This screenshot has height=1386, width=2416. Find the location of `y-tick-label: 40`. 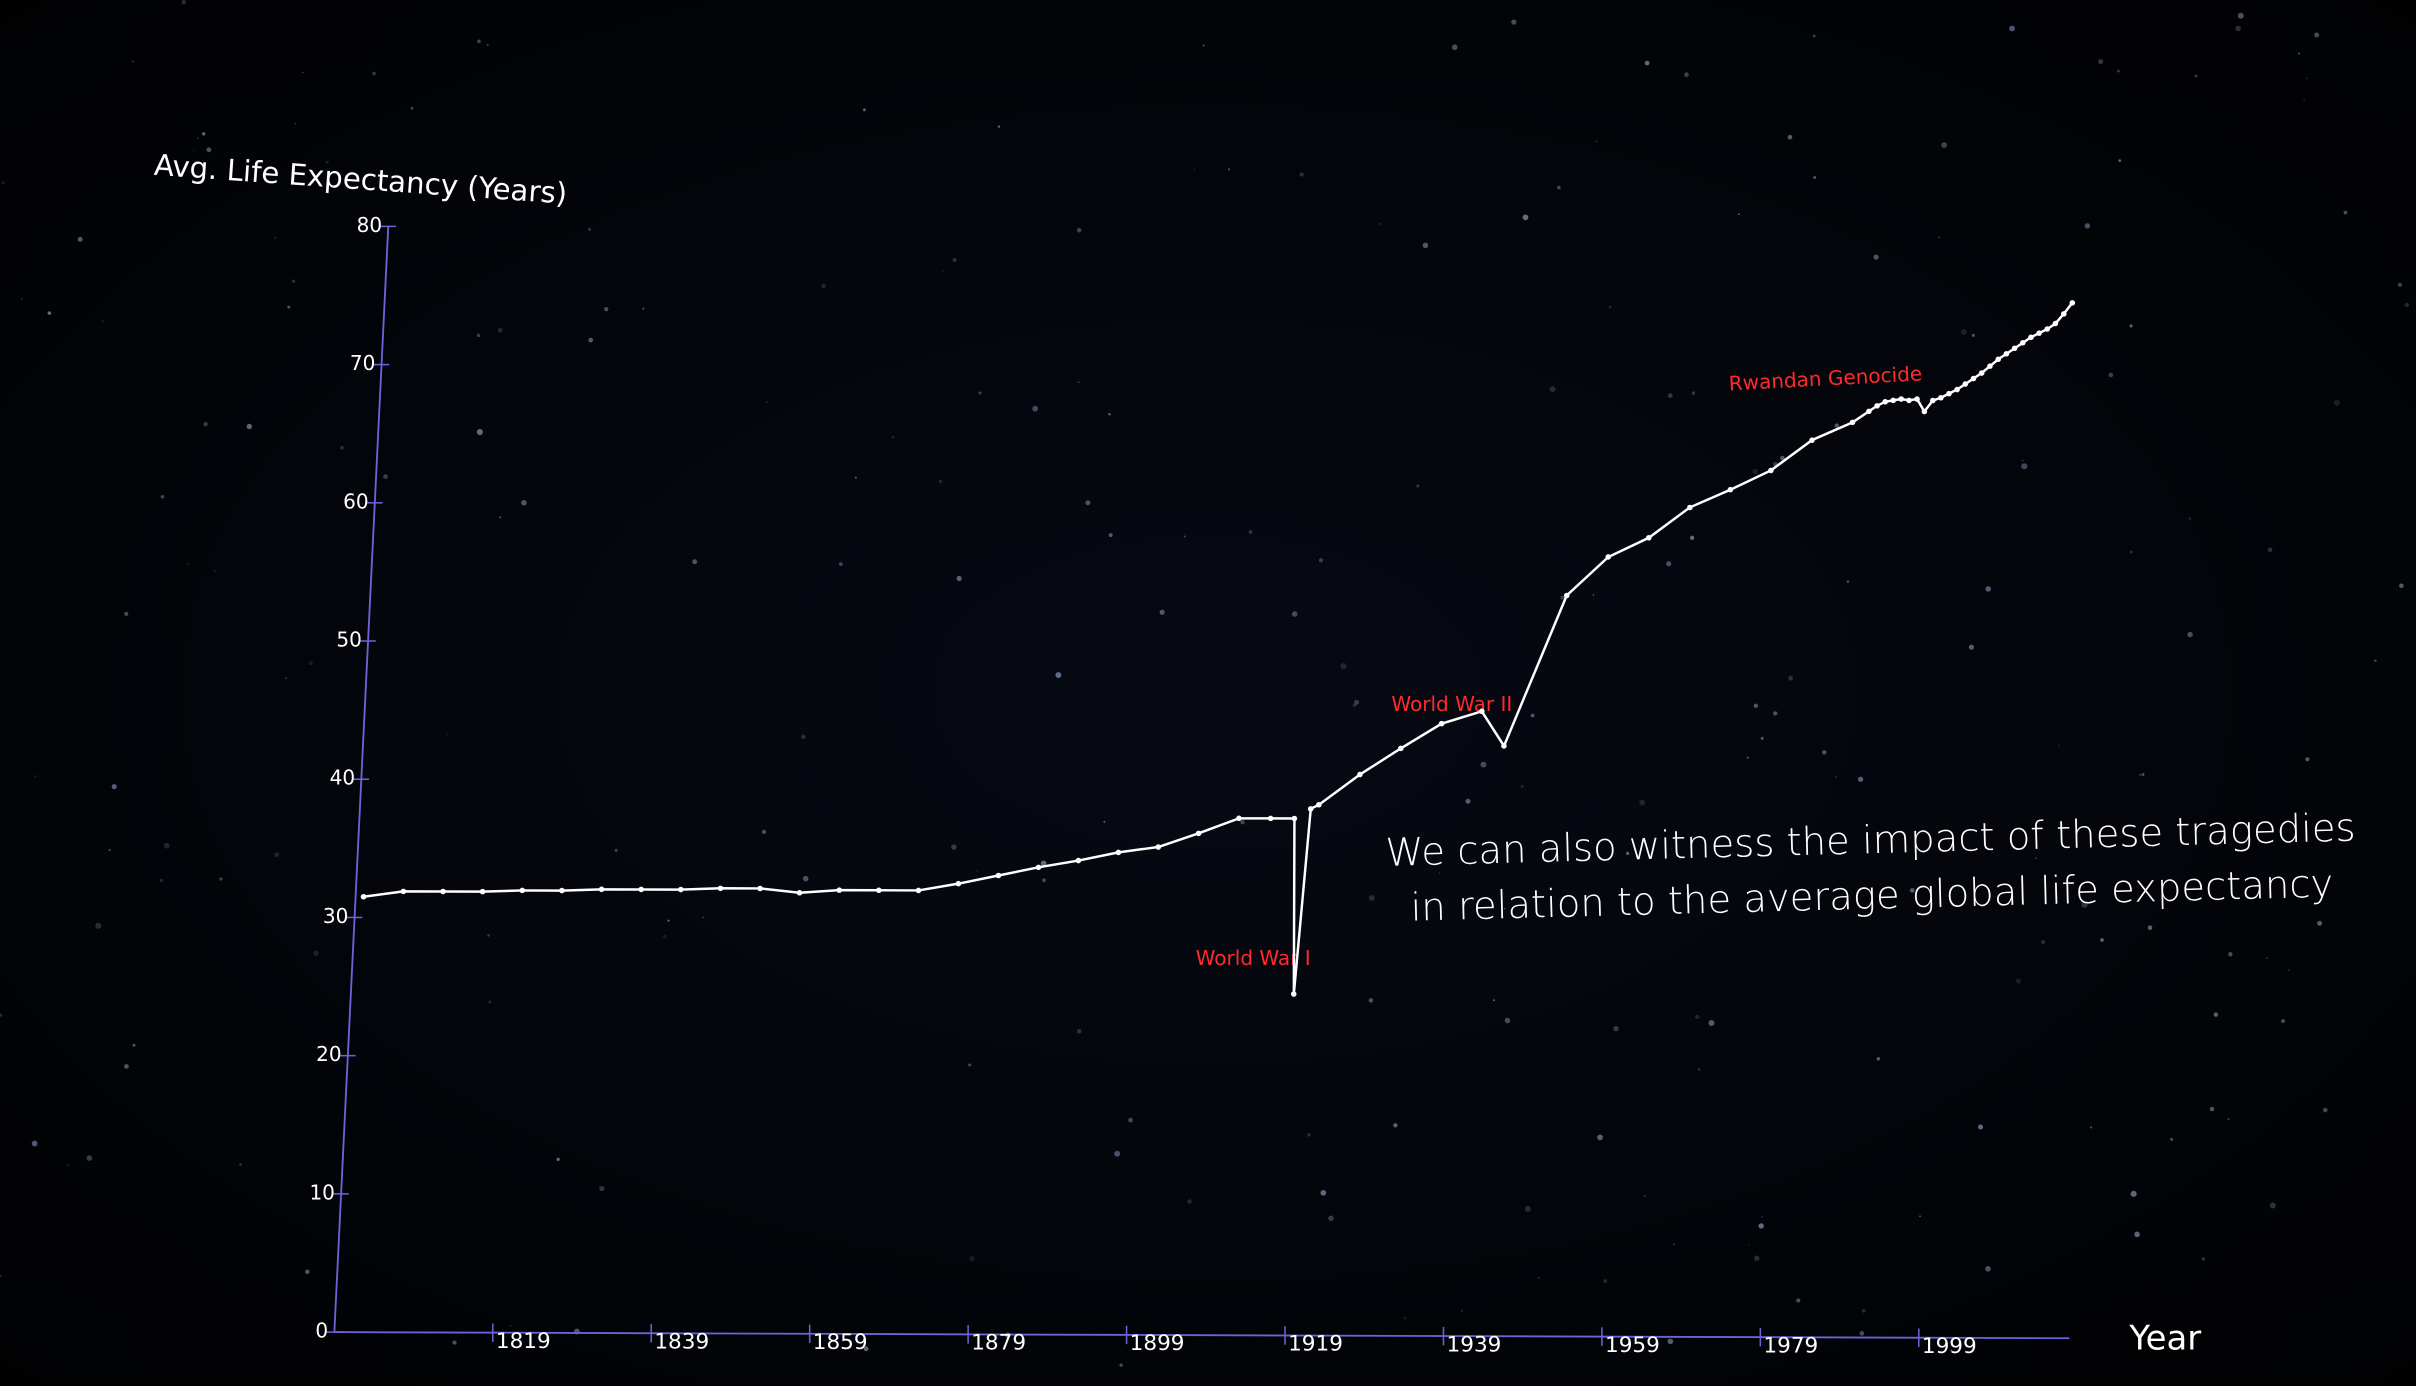

y-tick-label: 40 is located at coordinates (342, 778).